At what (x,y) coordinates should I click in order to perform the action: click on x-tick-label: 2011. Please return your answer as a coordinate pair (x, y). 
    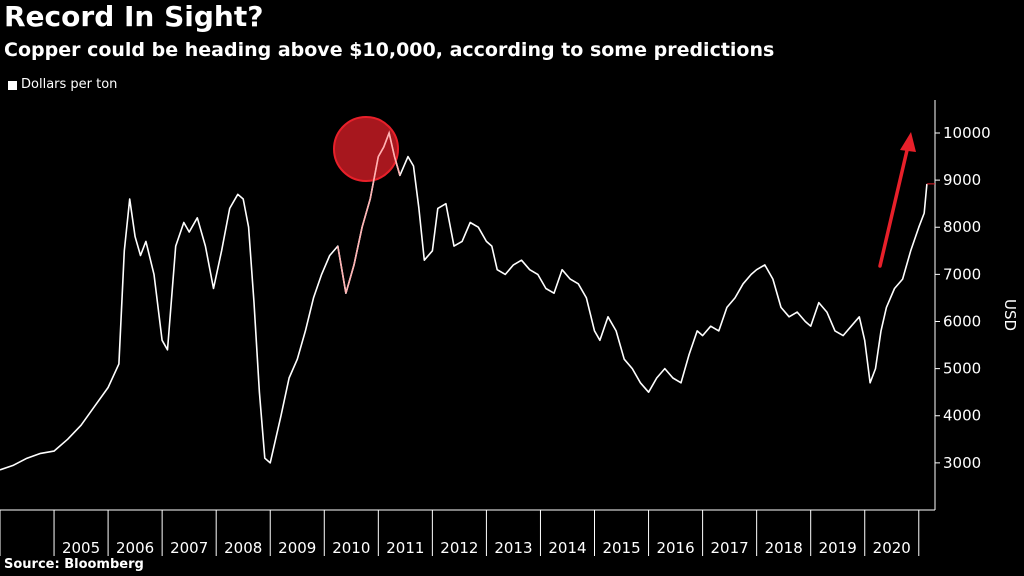
    Looking at the image, I should click on (405, 548).